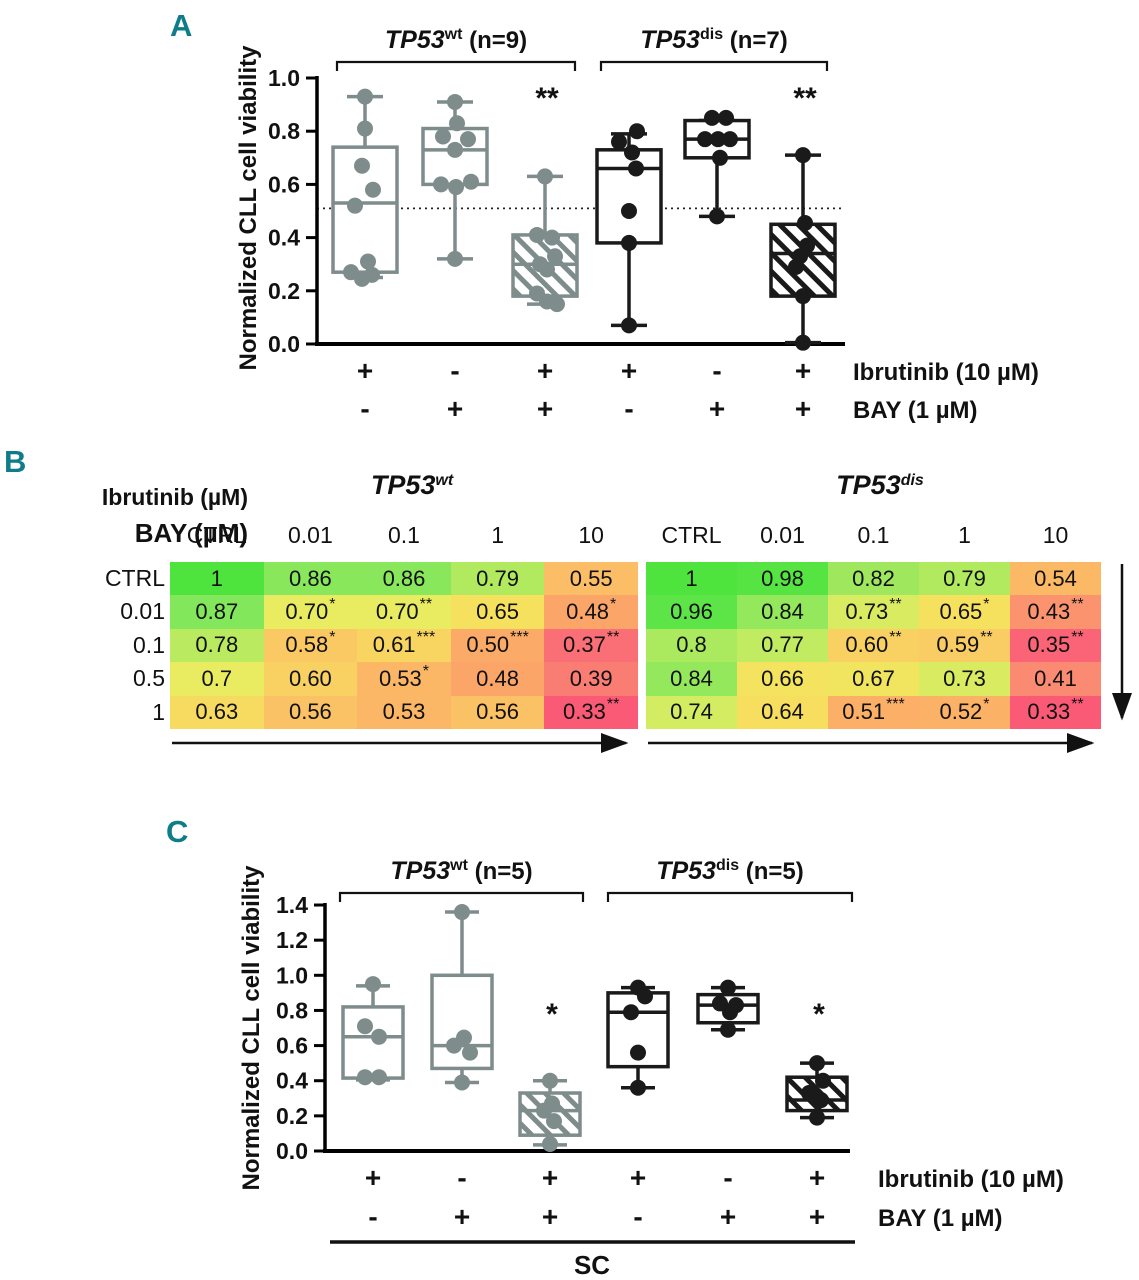  What do you see at coordinates (964, 645) in the screenshot?
I see `heatmap-cell: 0.59 **` at bounding box center [964, 645].